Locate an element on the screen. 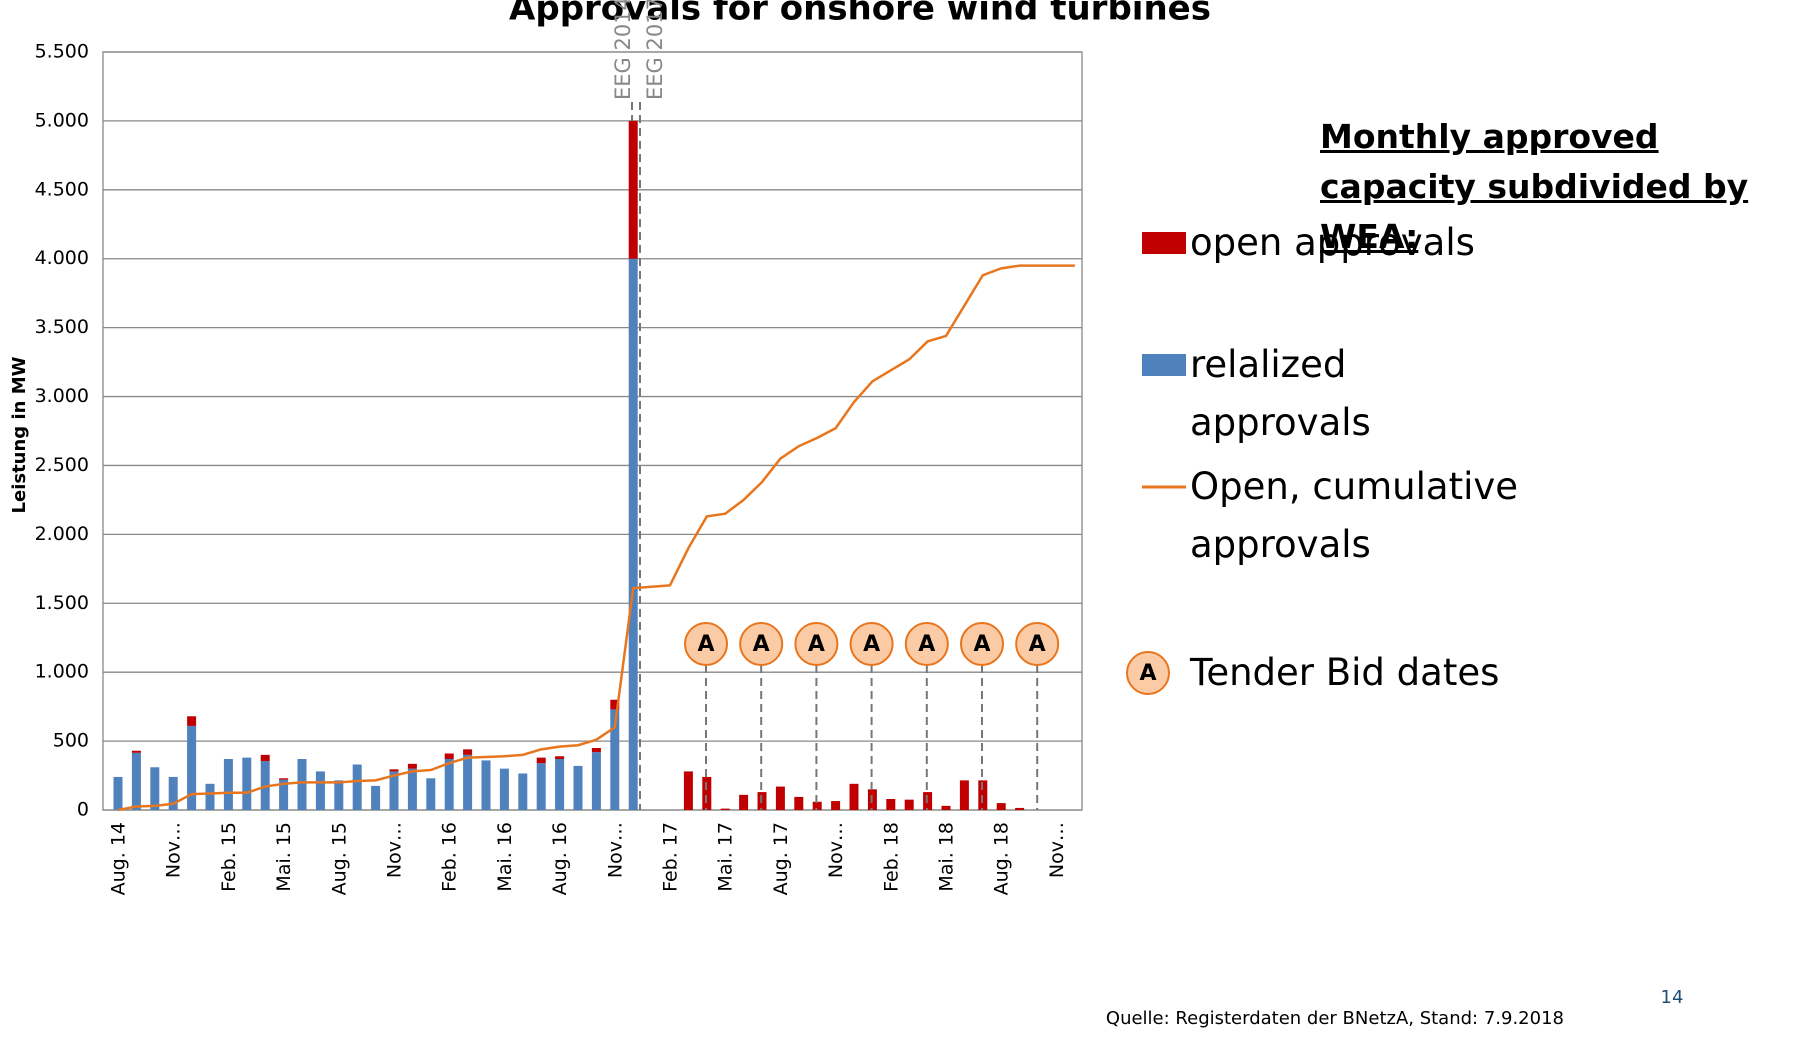  y-tick-label: 2.500 is located at coordinates (62, 465).